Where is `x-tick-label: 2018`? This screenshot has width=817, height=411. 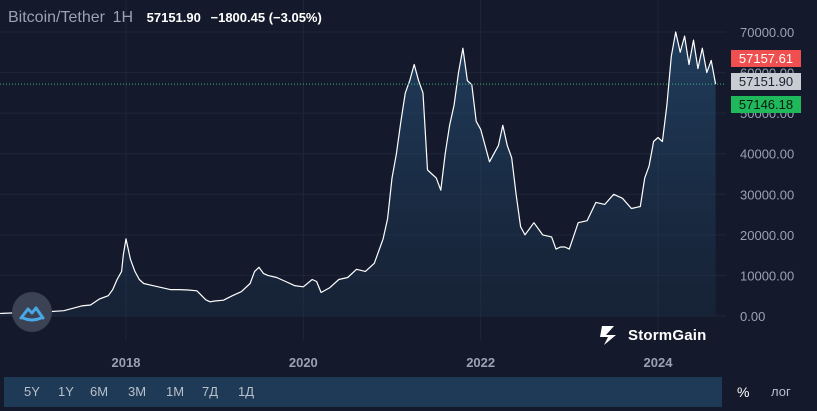
x-tick-label: 2018 is located at coordinates (126, 362).